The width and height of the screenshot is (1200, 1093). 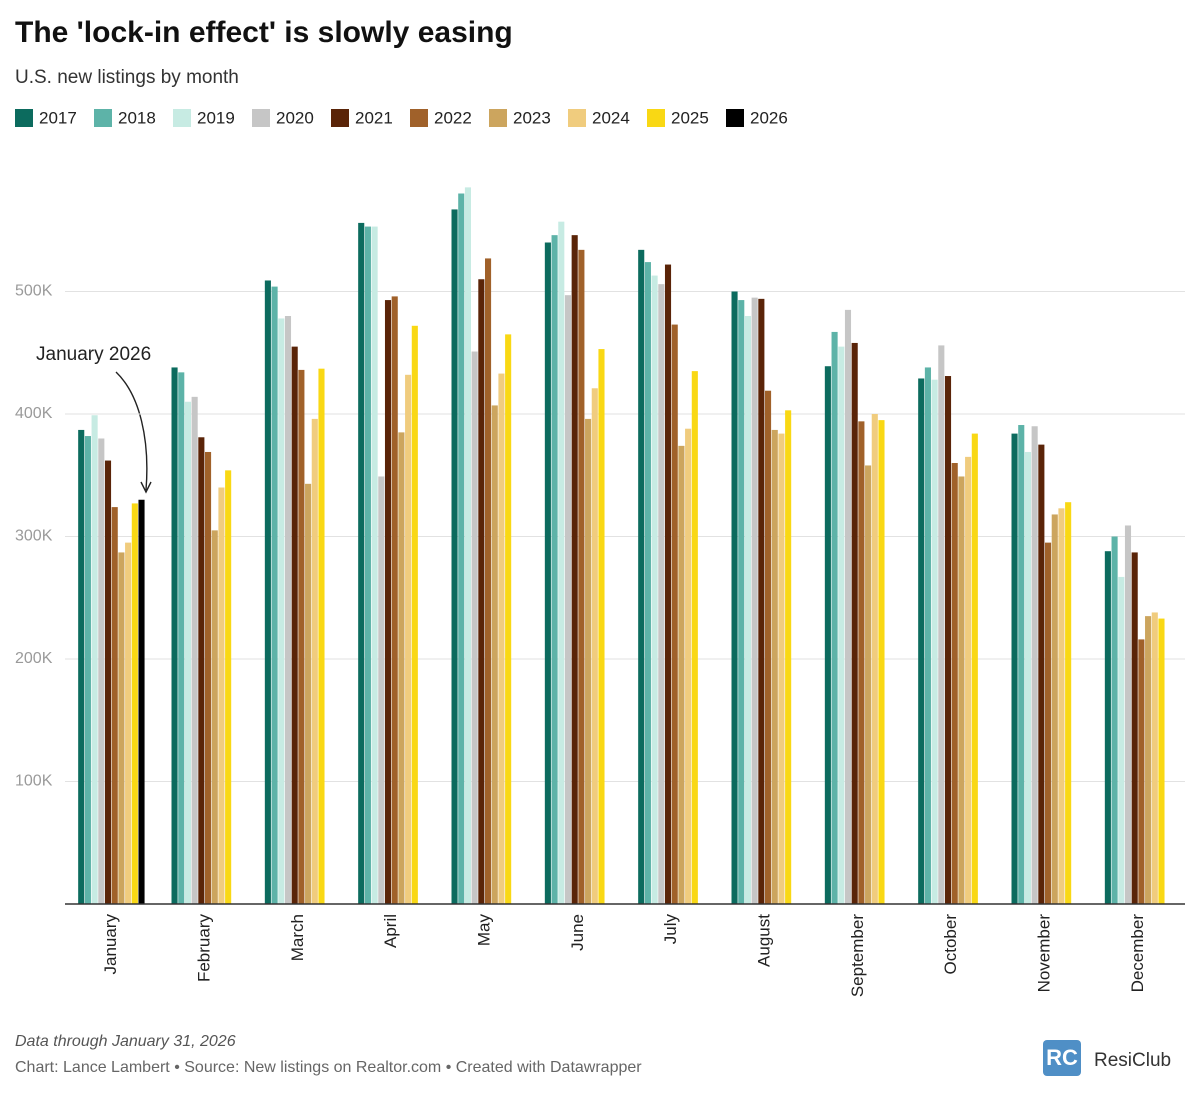 I want to click on x-tick-label: June, so click(x=577, y=932).